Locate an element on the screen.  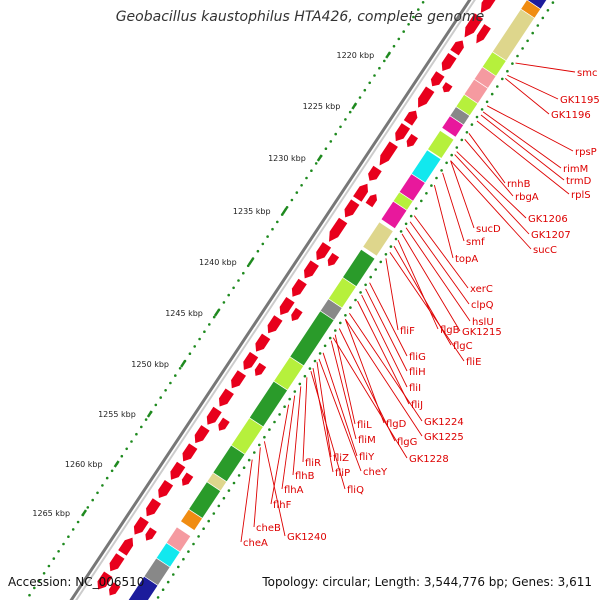
kbp-tick-label: 1250 kbp is located at coordinates (150, 364).